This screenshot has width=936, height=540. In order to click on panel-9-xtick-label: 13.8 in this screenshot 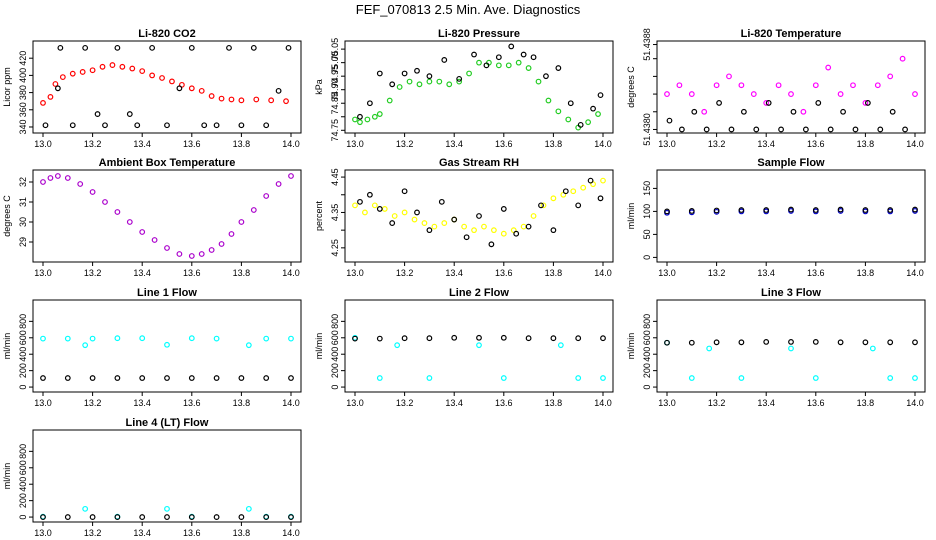, I will do `click(866, 403)`.